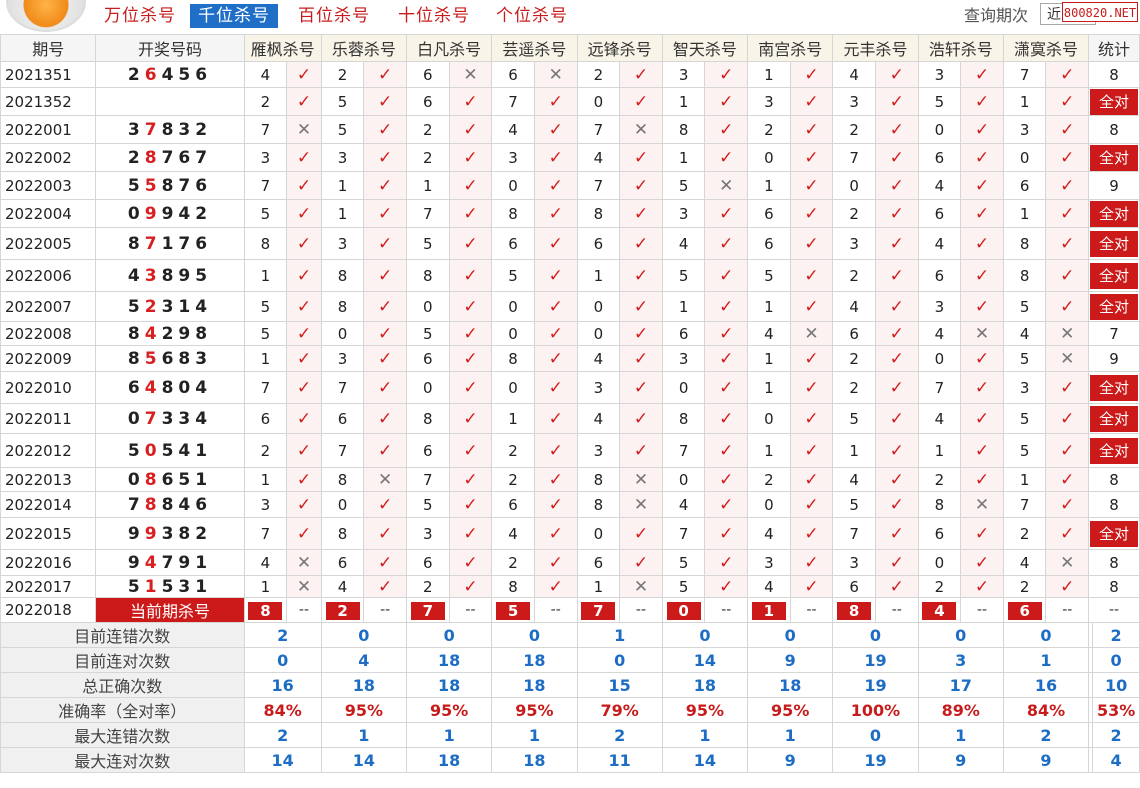  What do you see at coordinates (334, 16) in the screenshot?
I see `tab-bai-kill: 百位杀号` at bounding box center [334, 16].